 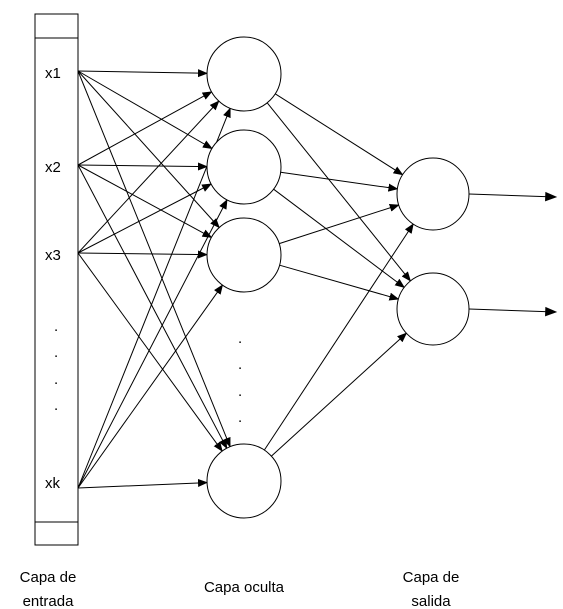 What do you see at coordinates (244, 481) in the screenshot?
I see `hidden-node-k` at bounding box center [244, 481].